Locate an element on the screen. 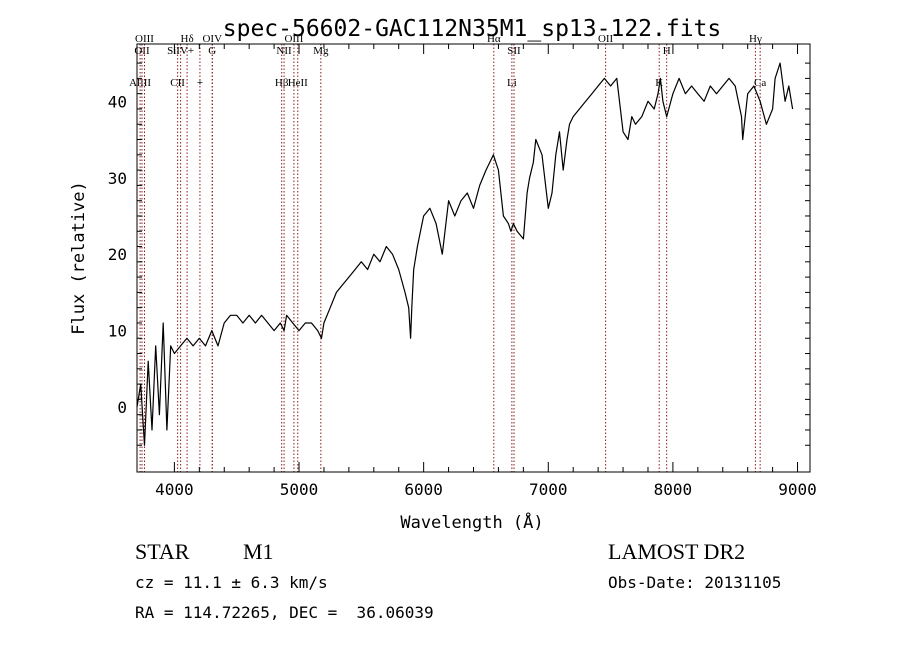 The width and height of the screenshot is (900, 649). line-label: AlIII is located at coordinates (140, 83).